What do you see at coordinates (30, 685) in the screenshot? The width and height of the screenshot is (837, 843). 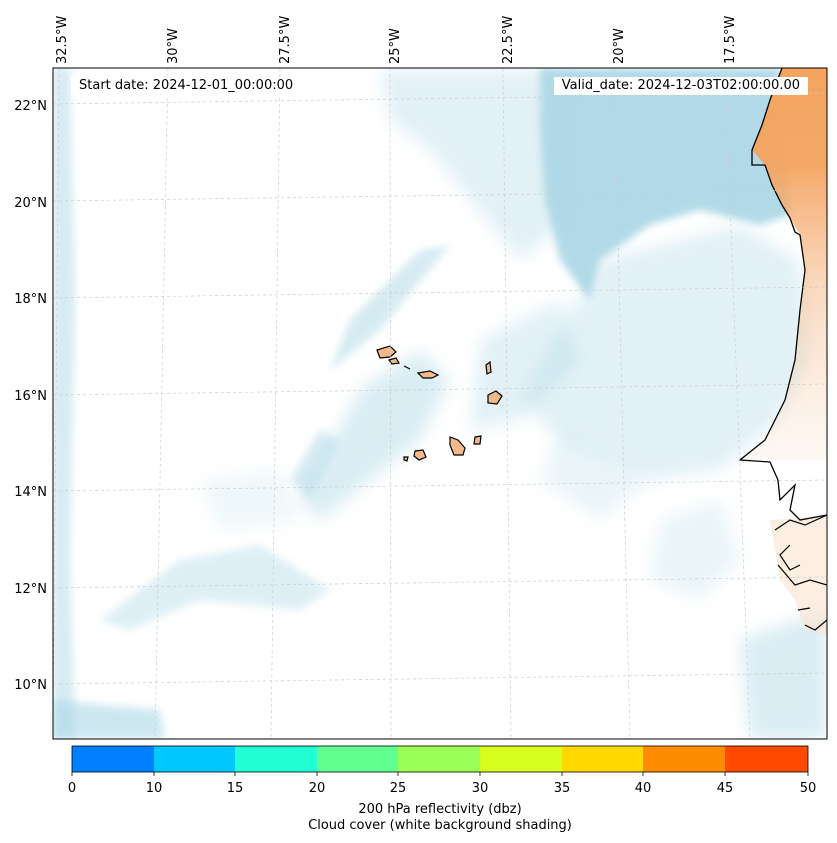 I see `lat-label: 10°N` at bounding box center [30, 685].